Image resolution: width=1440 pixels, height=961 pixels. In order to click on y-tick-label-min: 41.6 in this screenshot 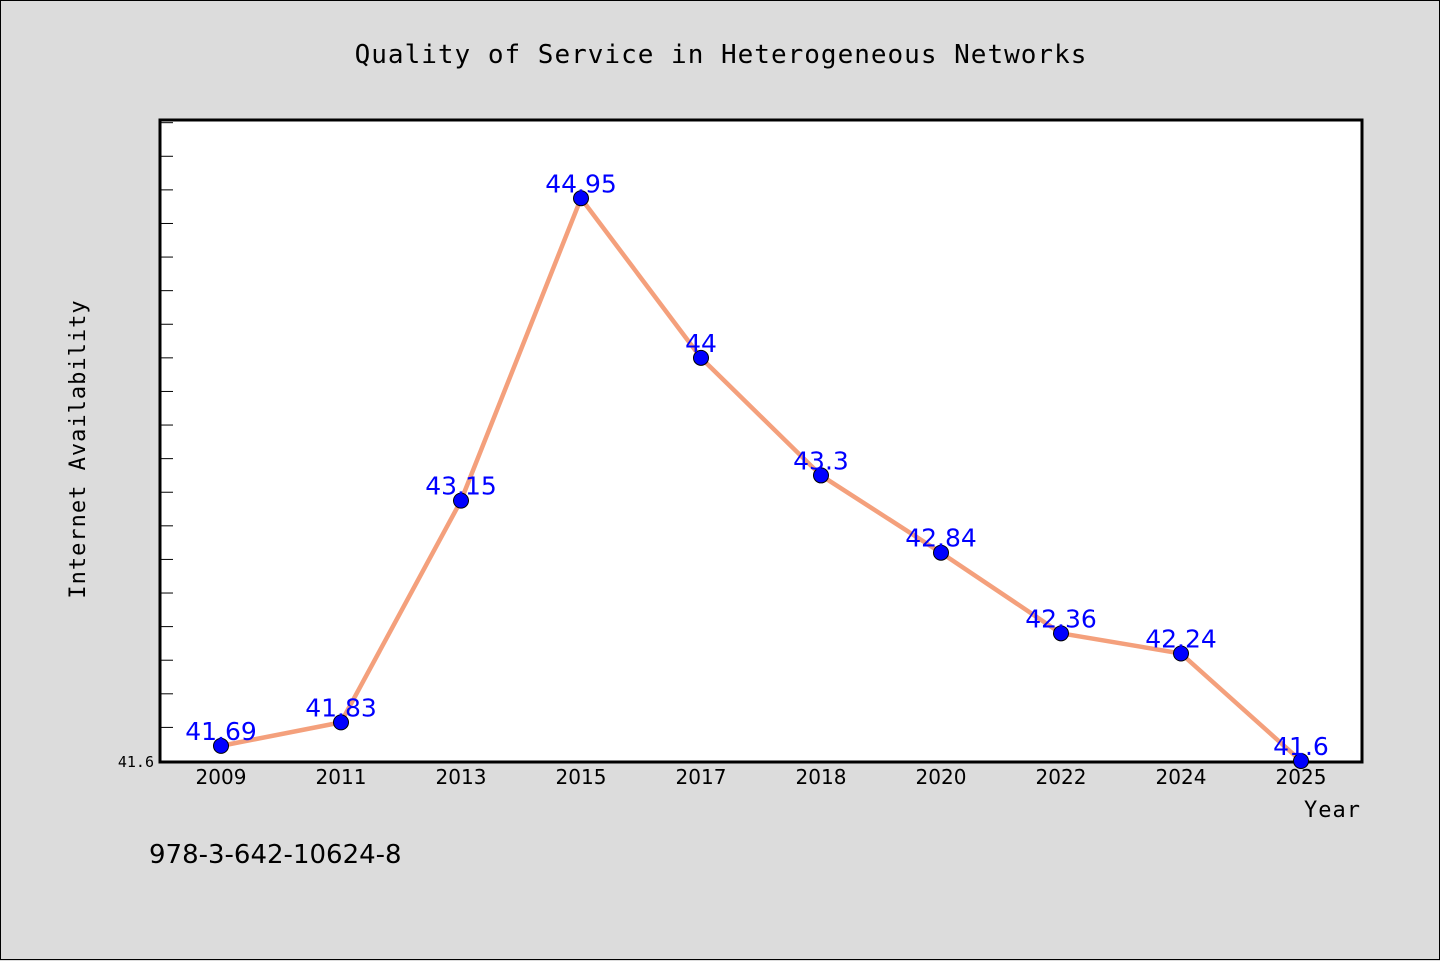, I will do `click(136, 762)`.